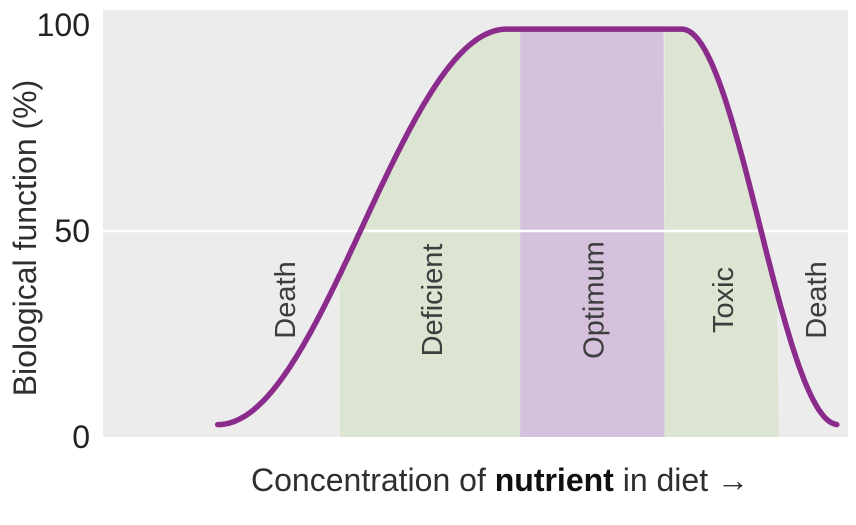 The width and height of the screenshot is (856, 525). What do you see at coordinates (554, 480) in the screenshot?
I see `x-axis-label-nutrient: nutrient` at bounding box center [554, 480].